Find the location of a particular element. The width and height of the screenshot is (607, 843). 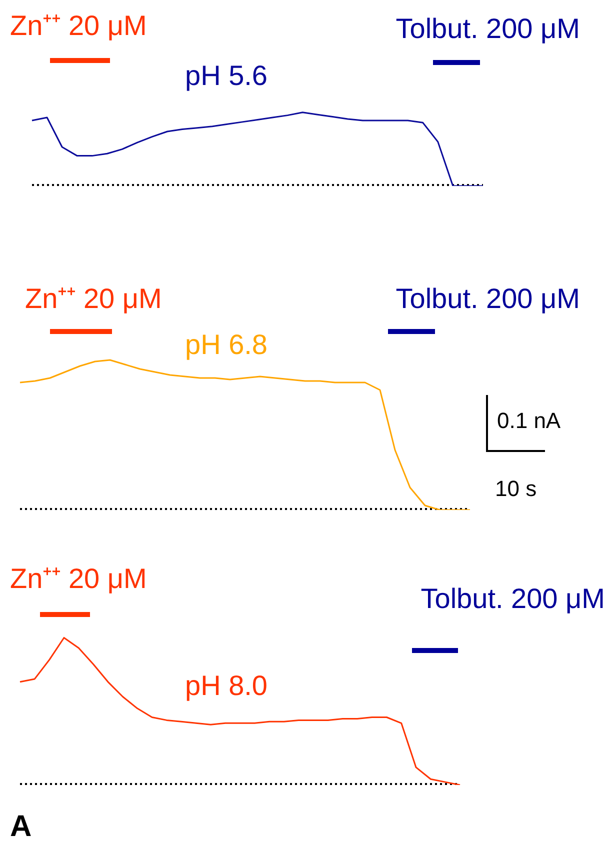

series-label: pH 5.6 is located at coordinates (226, 75).